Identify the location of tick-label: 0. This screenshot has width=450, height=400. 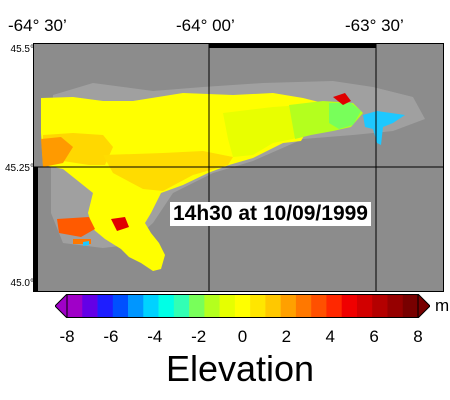
(242, 336).